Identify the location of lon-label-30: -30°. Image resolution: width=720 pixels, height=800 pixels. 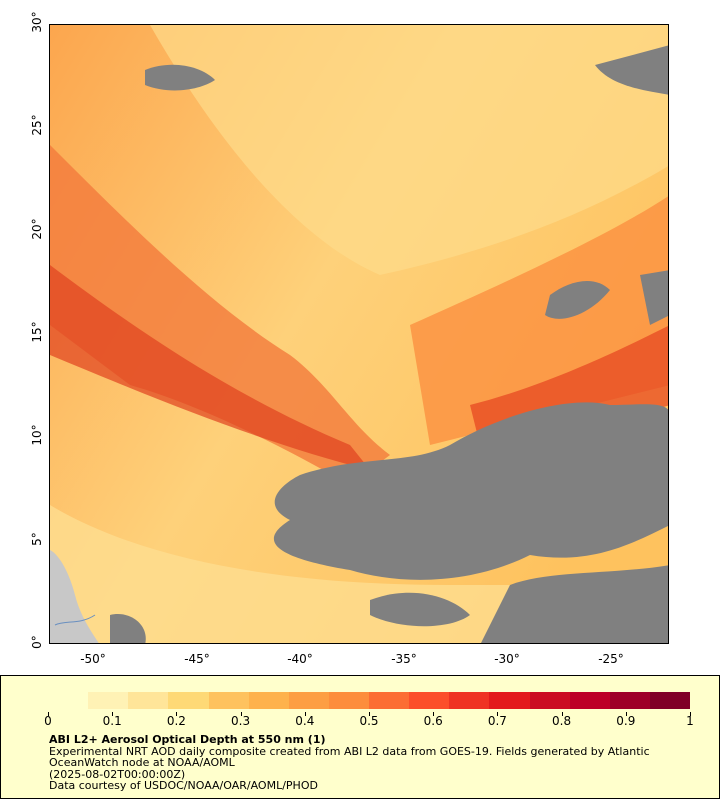
(507, 659).